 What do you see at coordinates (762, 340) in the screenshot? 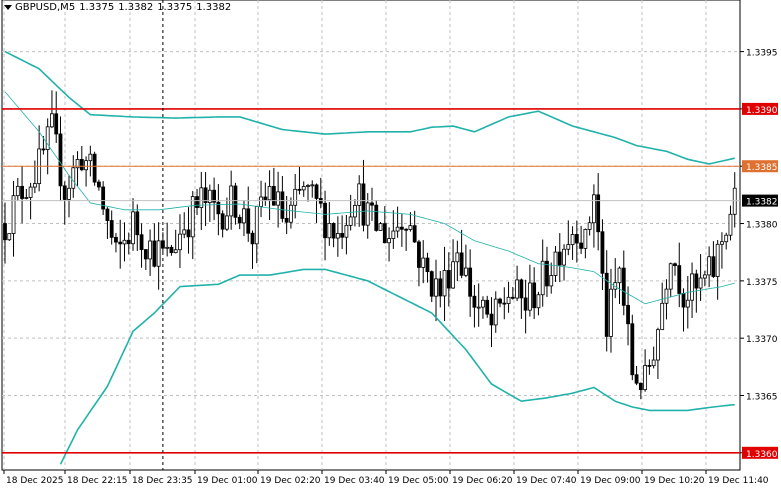
I see `y-tick-label: 1.3370` at bounding box center [762, 340].